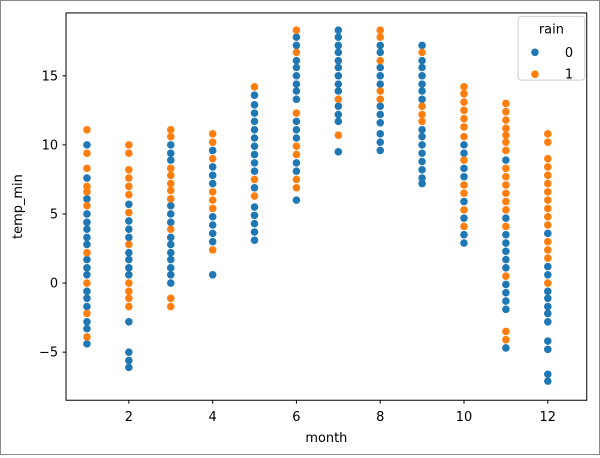 The image size is (600, 458). I want to click on y-tick-label: 15, so click(50, 76).